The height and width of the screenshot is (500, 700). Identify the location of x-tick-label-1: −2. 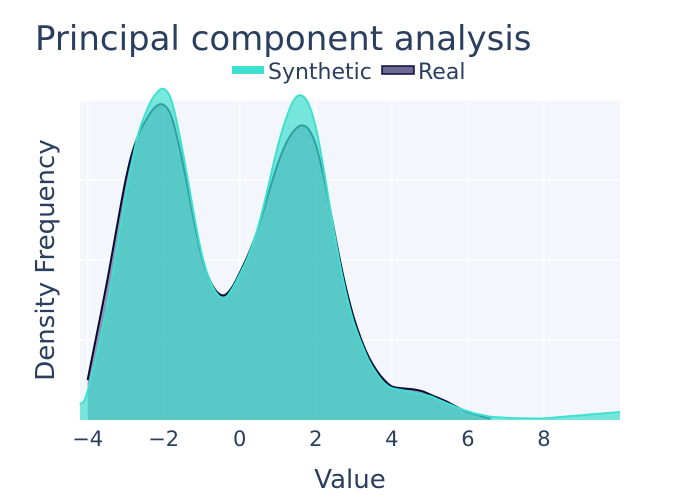
(163, 439).